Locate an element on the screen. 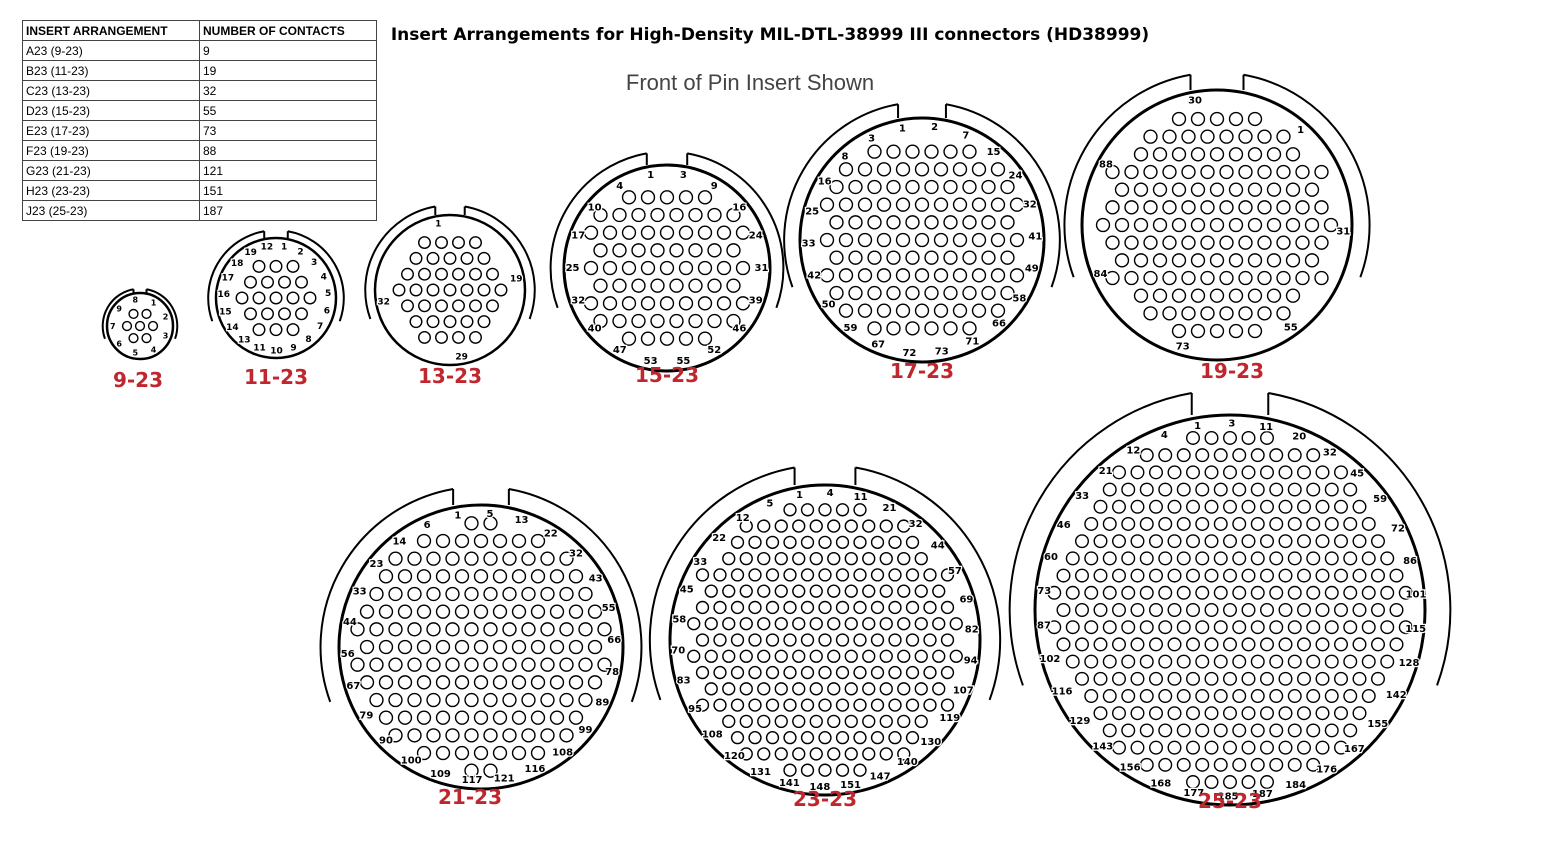  pin-label: 167 is located at coordinates (1354, 749).